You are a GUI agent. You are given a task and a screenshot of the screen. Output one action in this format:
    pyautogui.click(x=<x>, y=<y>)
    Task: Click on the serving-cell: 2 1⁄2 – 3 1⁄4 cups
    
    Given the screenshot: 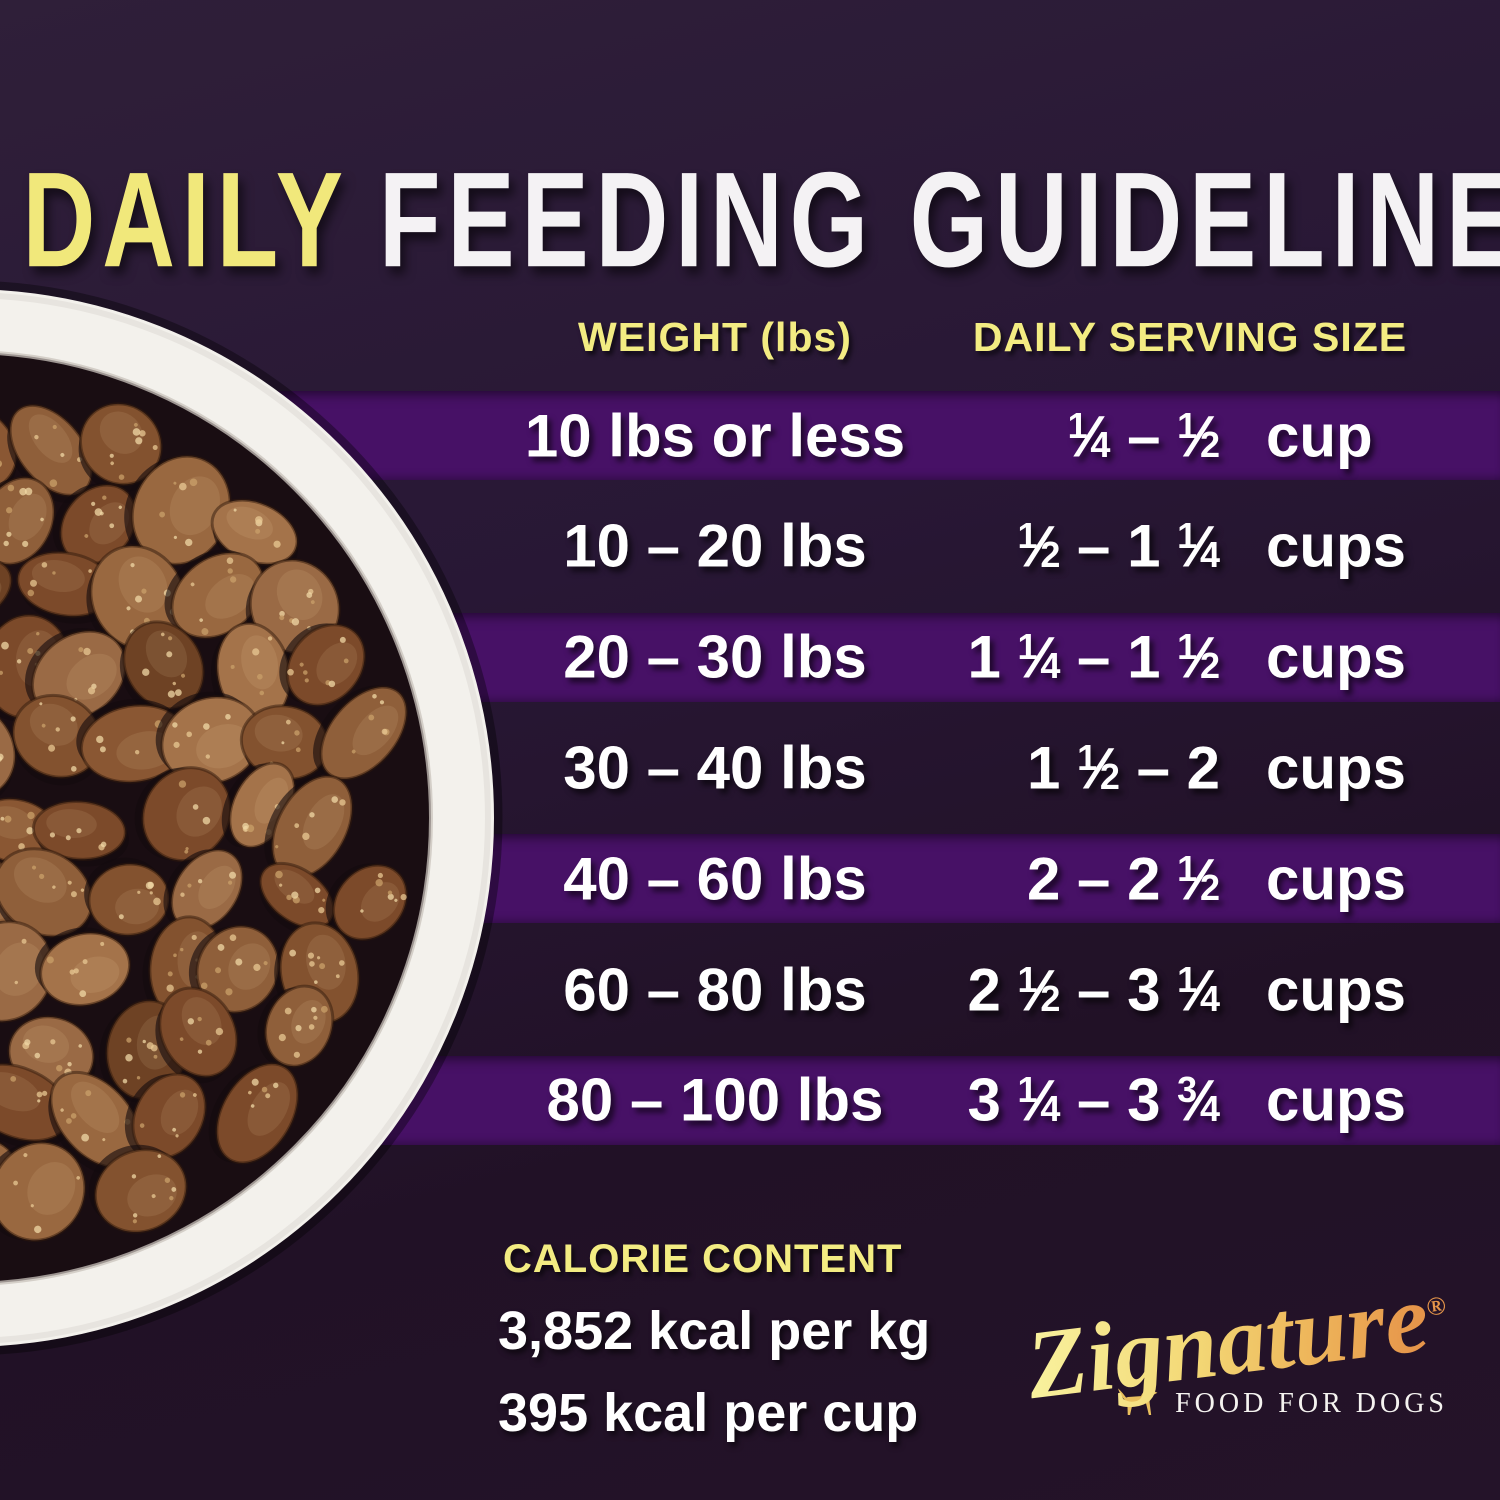 What is the action you would take?
    pyautogui.click(x=1190, y=989)
    